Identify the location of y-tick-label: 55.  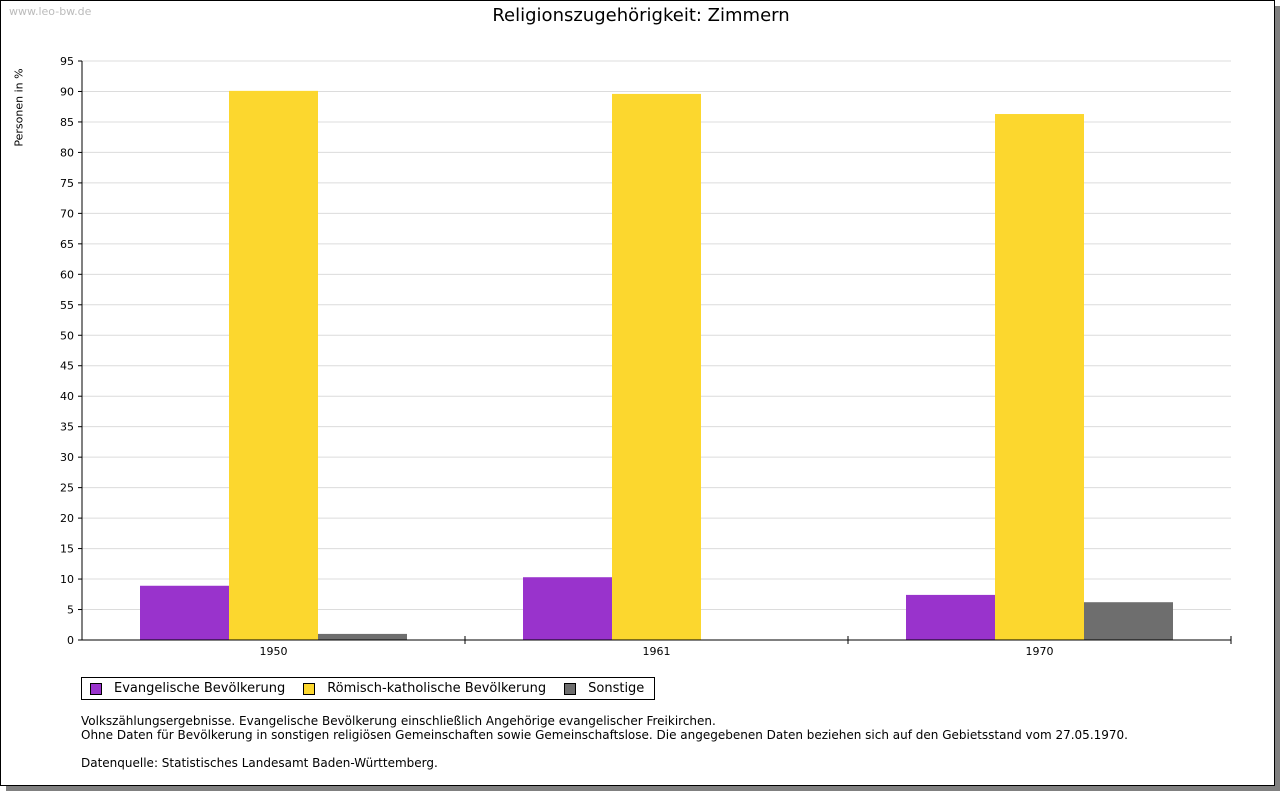
(67, 305).